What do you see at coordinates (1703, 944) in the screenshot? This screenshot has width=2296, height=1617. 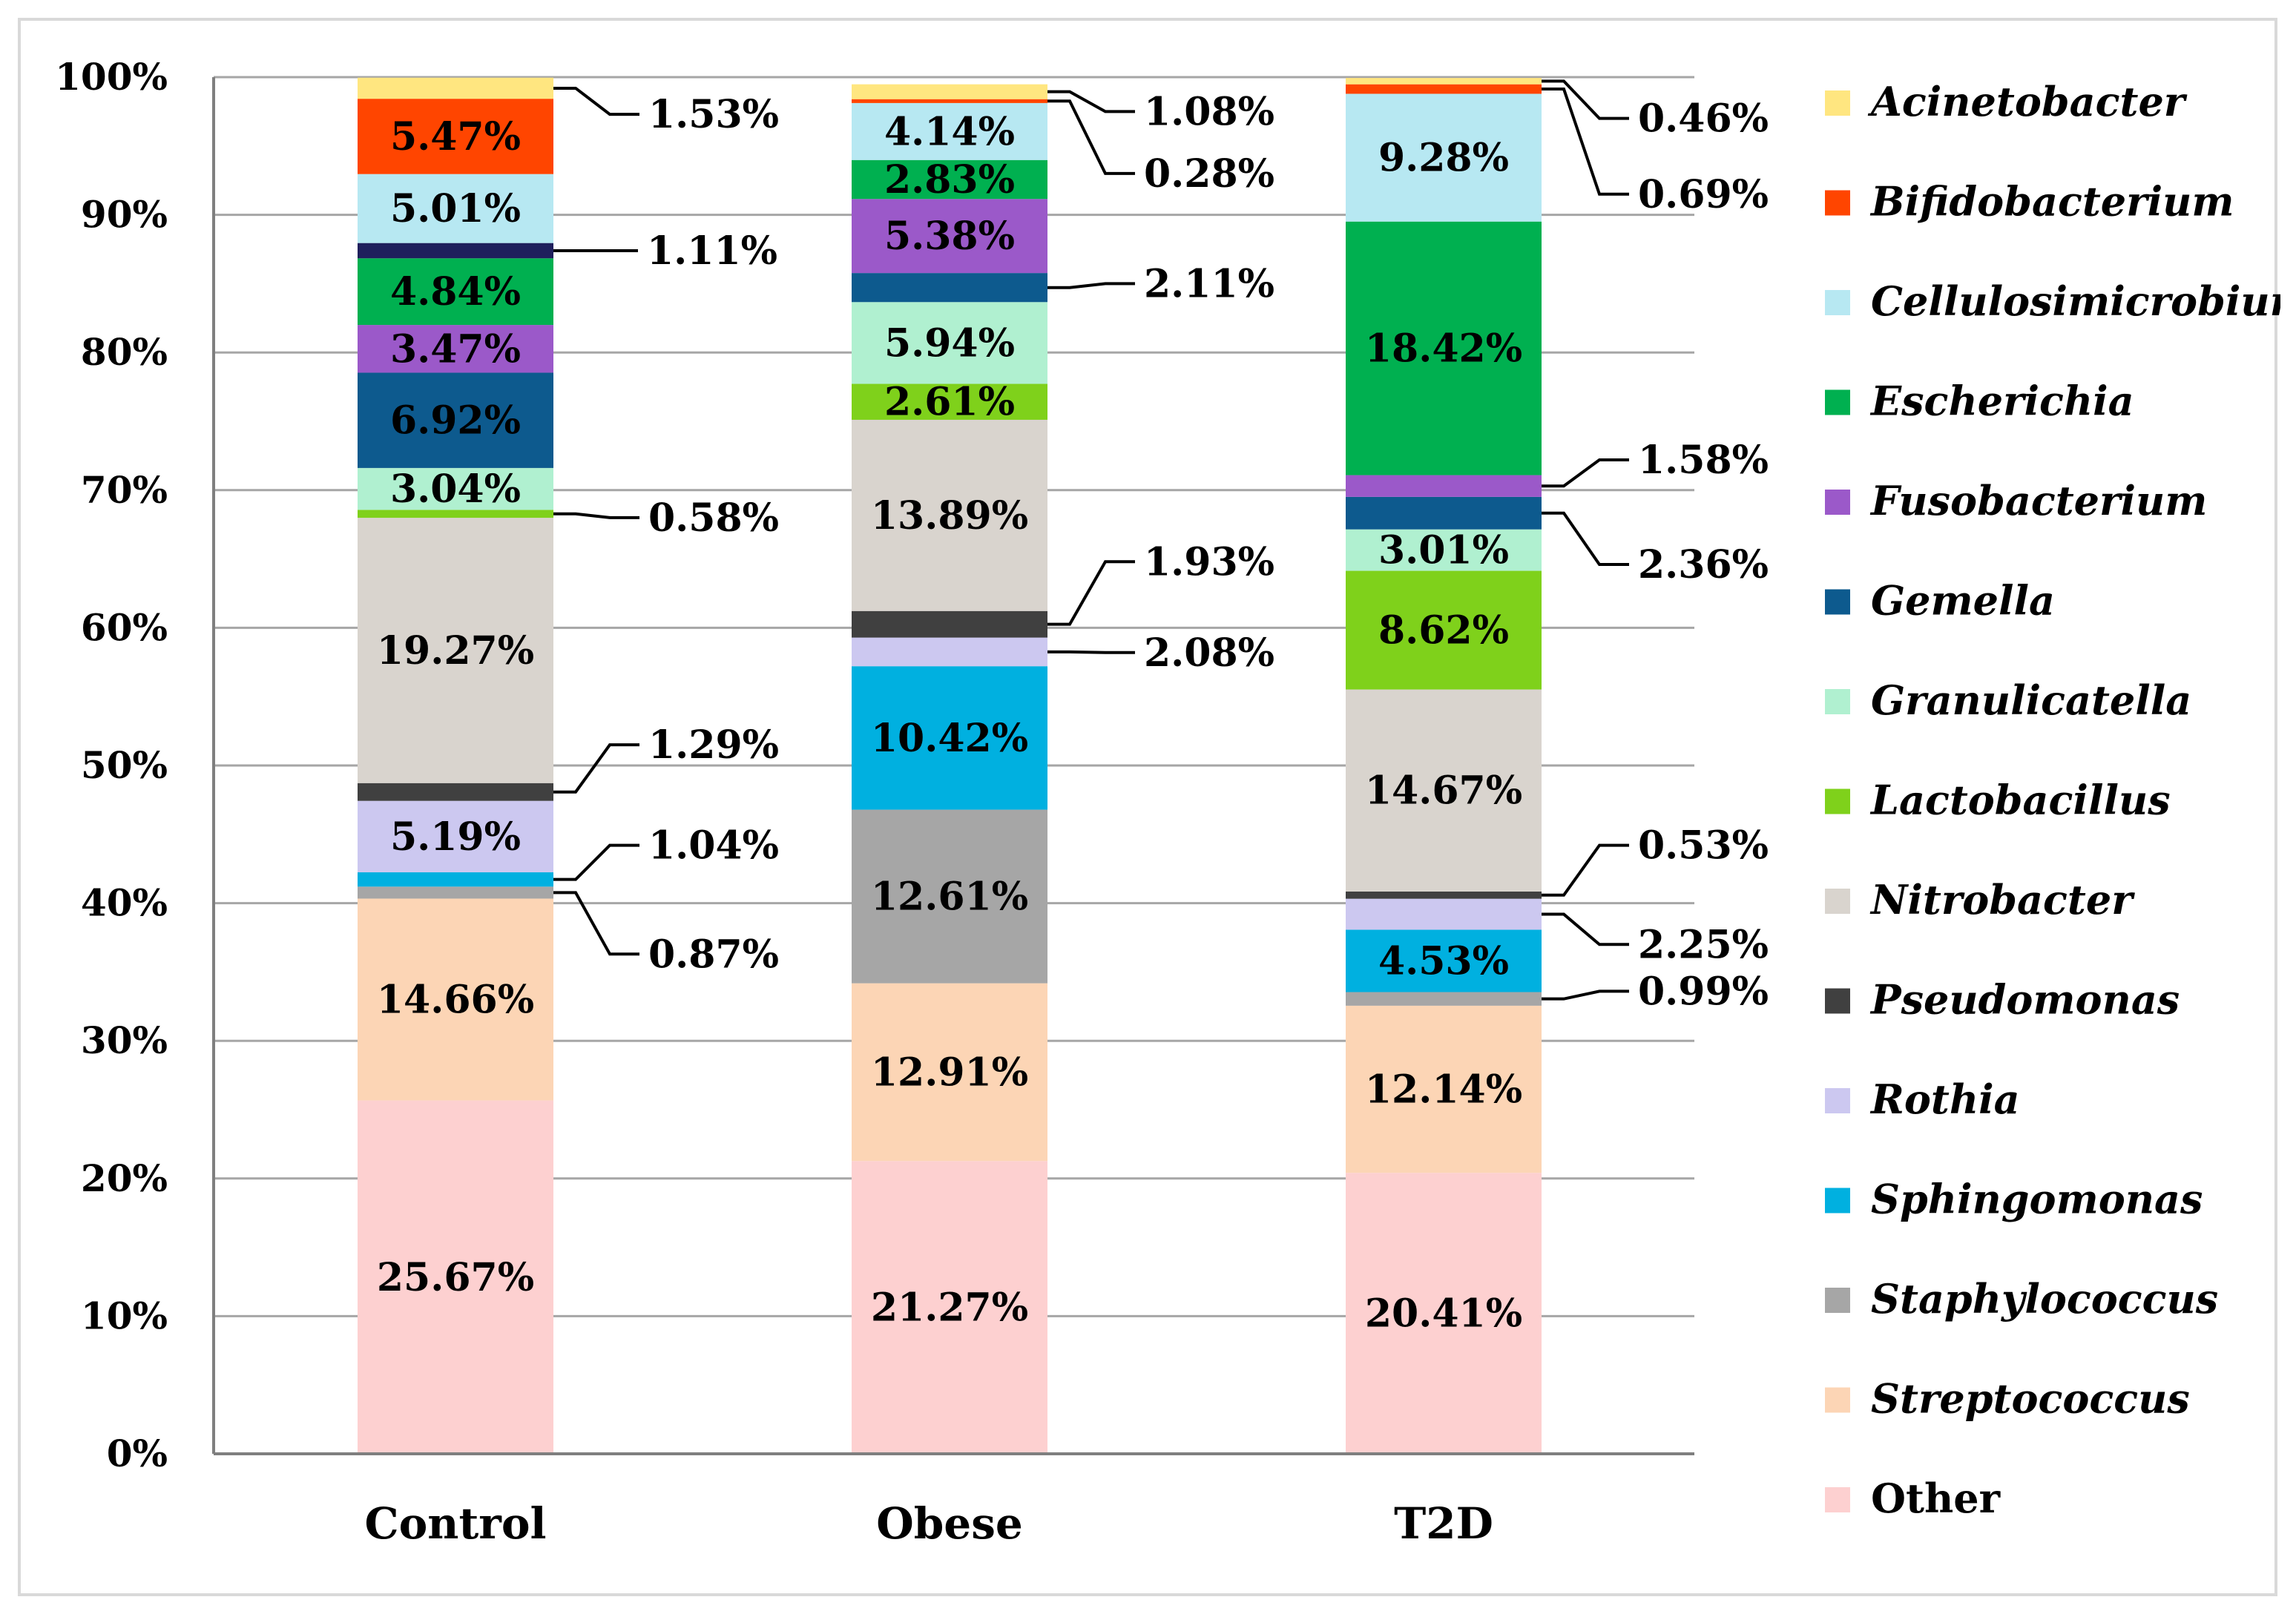 I see `data-label: 2.25%` at bounding box center [1703, 944].